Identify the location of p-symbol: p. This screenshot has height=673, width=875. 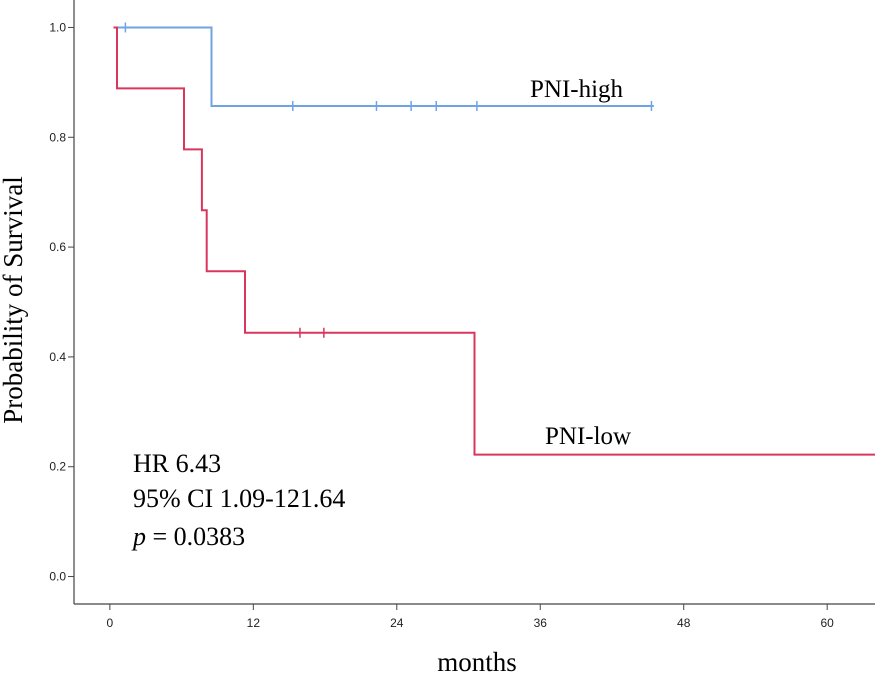
(138, 536).